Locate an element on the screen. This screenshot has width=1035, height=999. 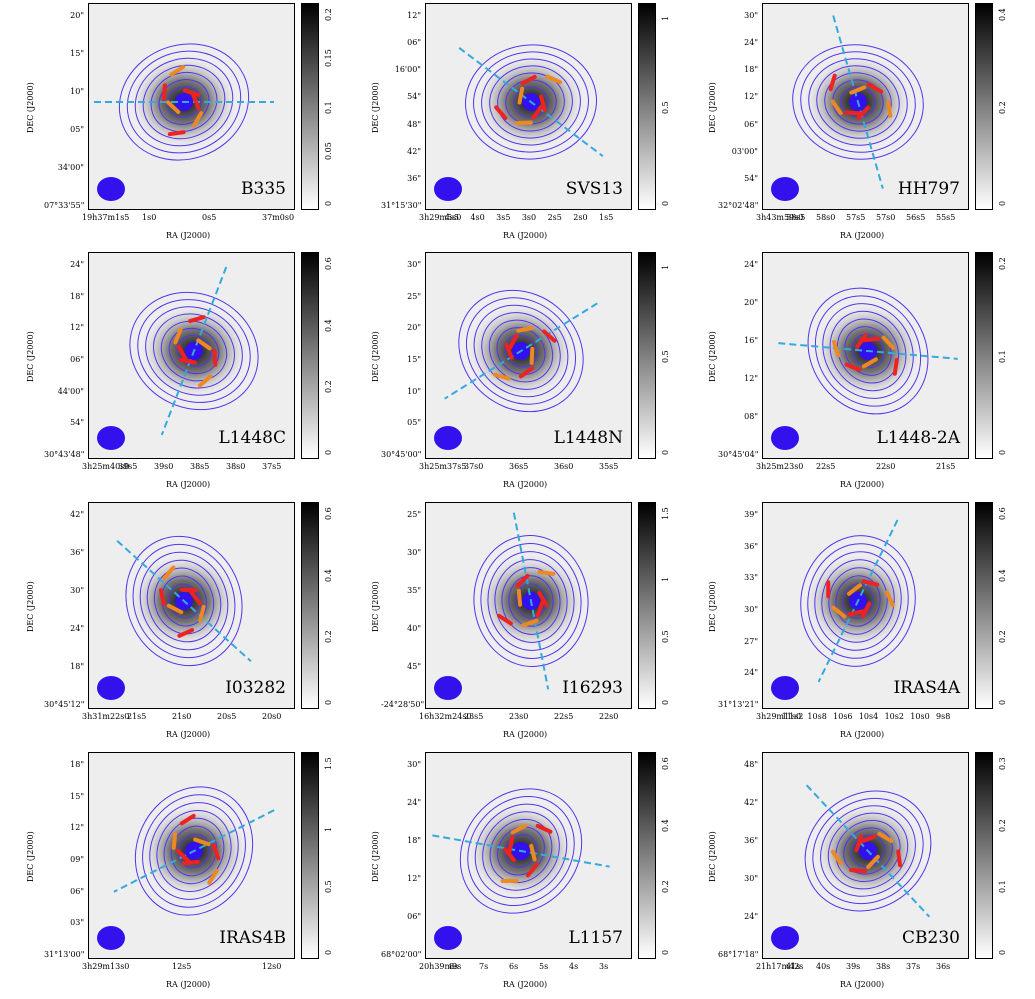
x-tick-label: 3h25m23s0 is located at coordinates (780, 466).